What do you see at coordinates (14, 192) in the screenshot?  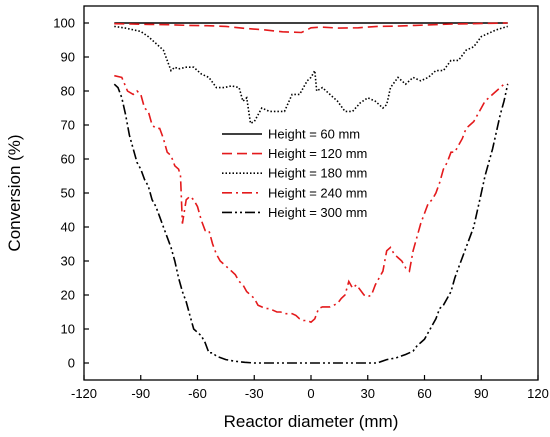 I see `y-axis-title: Conversion (%)` at bounding box center [14, 192].